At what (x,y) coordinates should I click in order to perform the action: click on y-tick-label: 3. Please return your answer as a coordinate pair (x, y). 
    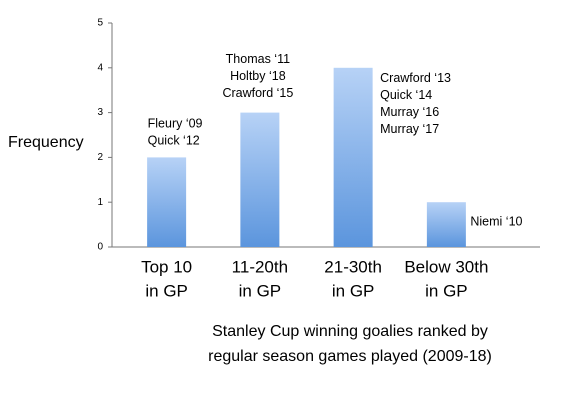
    Looking at the image, I should click on (100, 112).